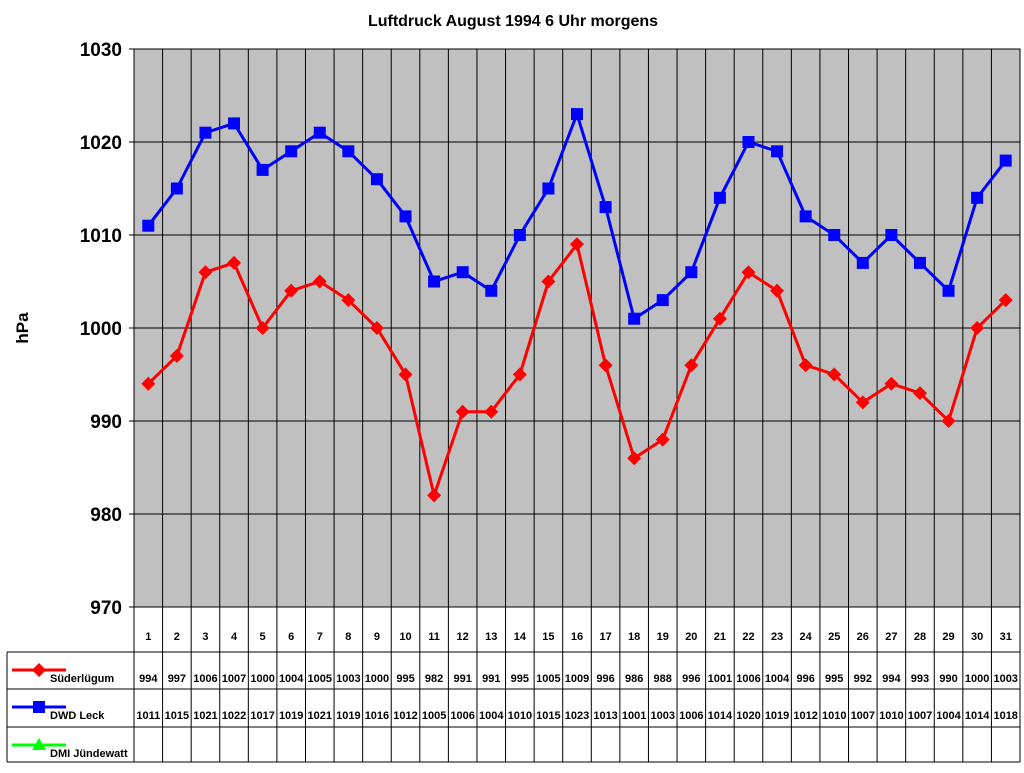  What do you see at coordinates (748, 716) in the screenshot?
I see `table-cell-value: 1020` at bounding box center [748, 716].